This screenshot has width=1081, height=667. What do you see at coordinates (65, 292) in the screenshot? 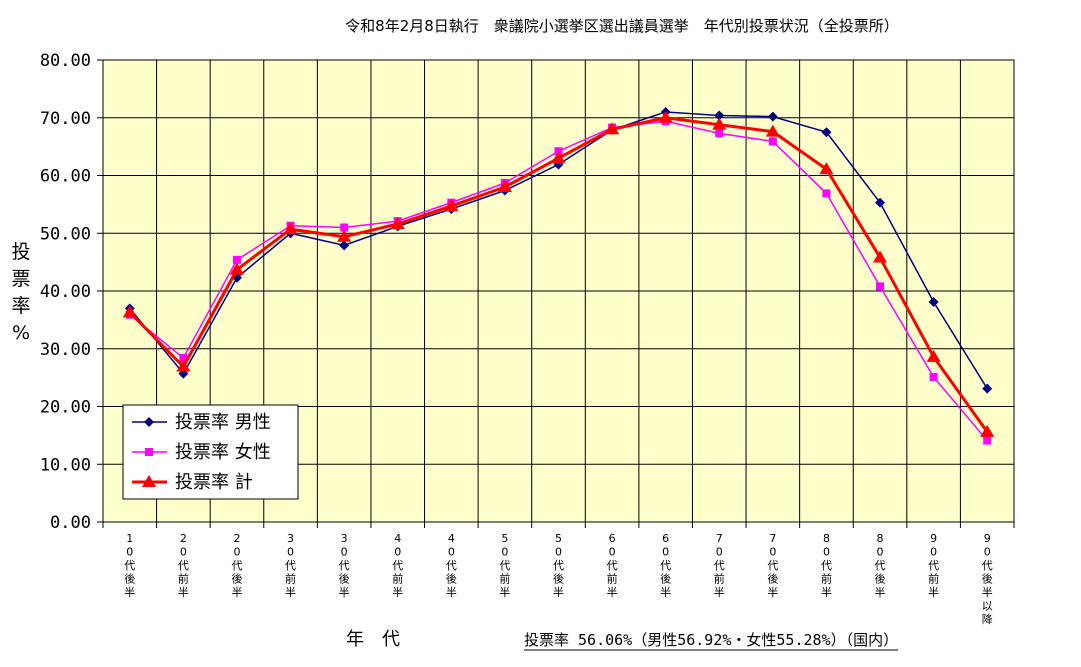
I see `y-tick-label: 40.00` at bounding box center [65, 292].